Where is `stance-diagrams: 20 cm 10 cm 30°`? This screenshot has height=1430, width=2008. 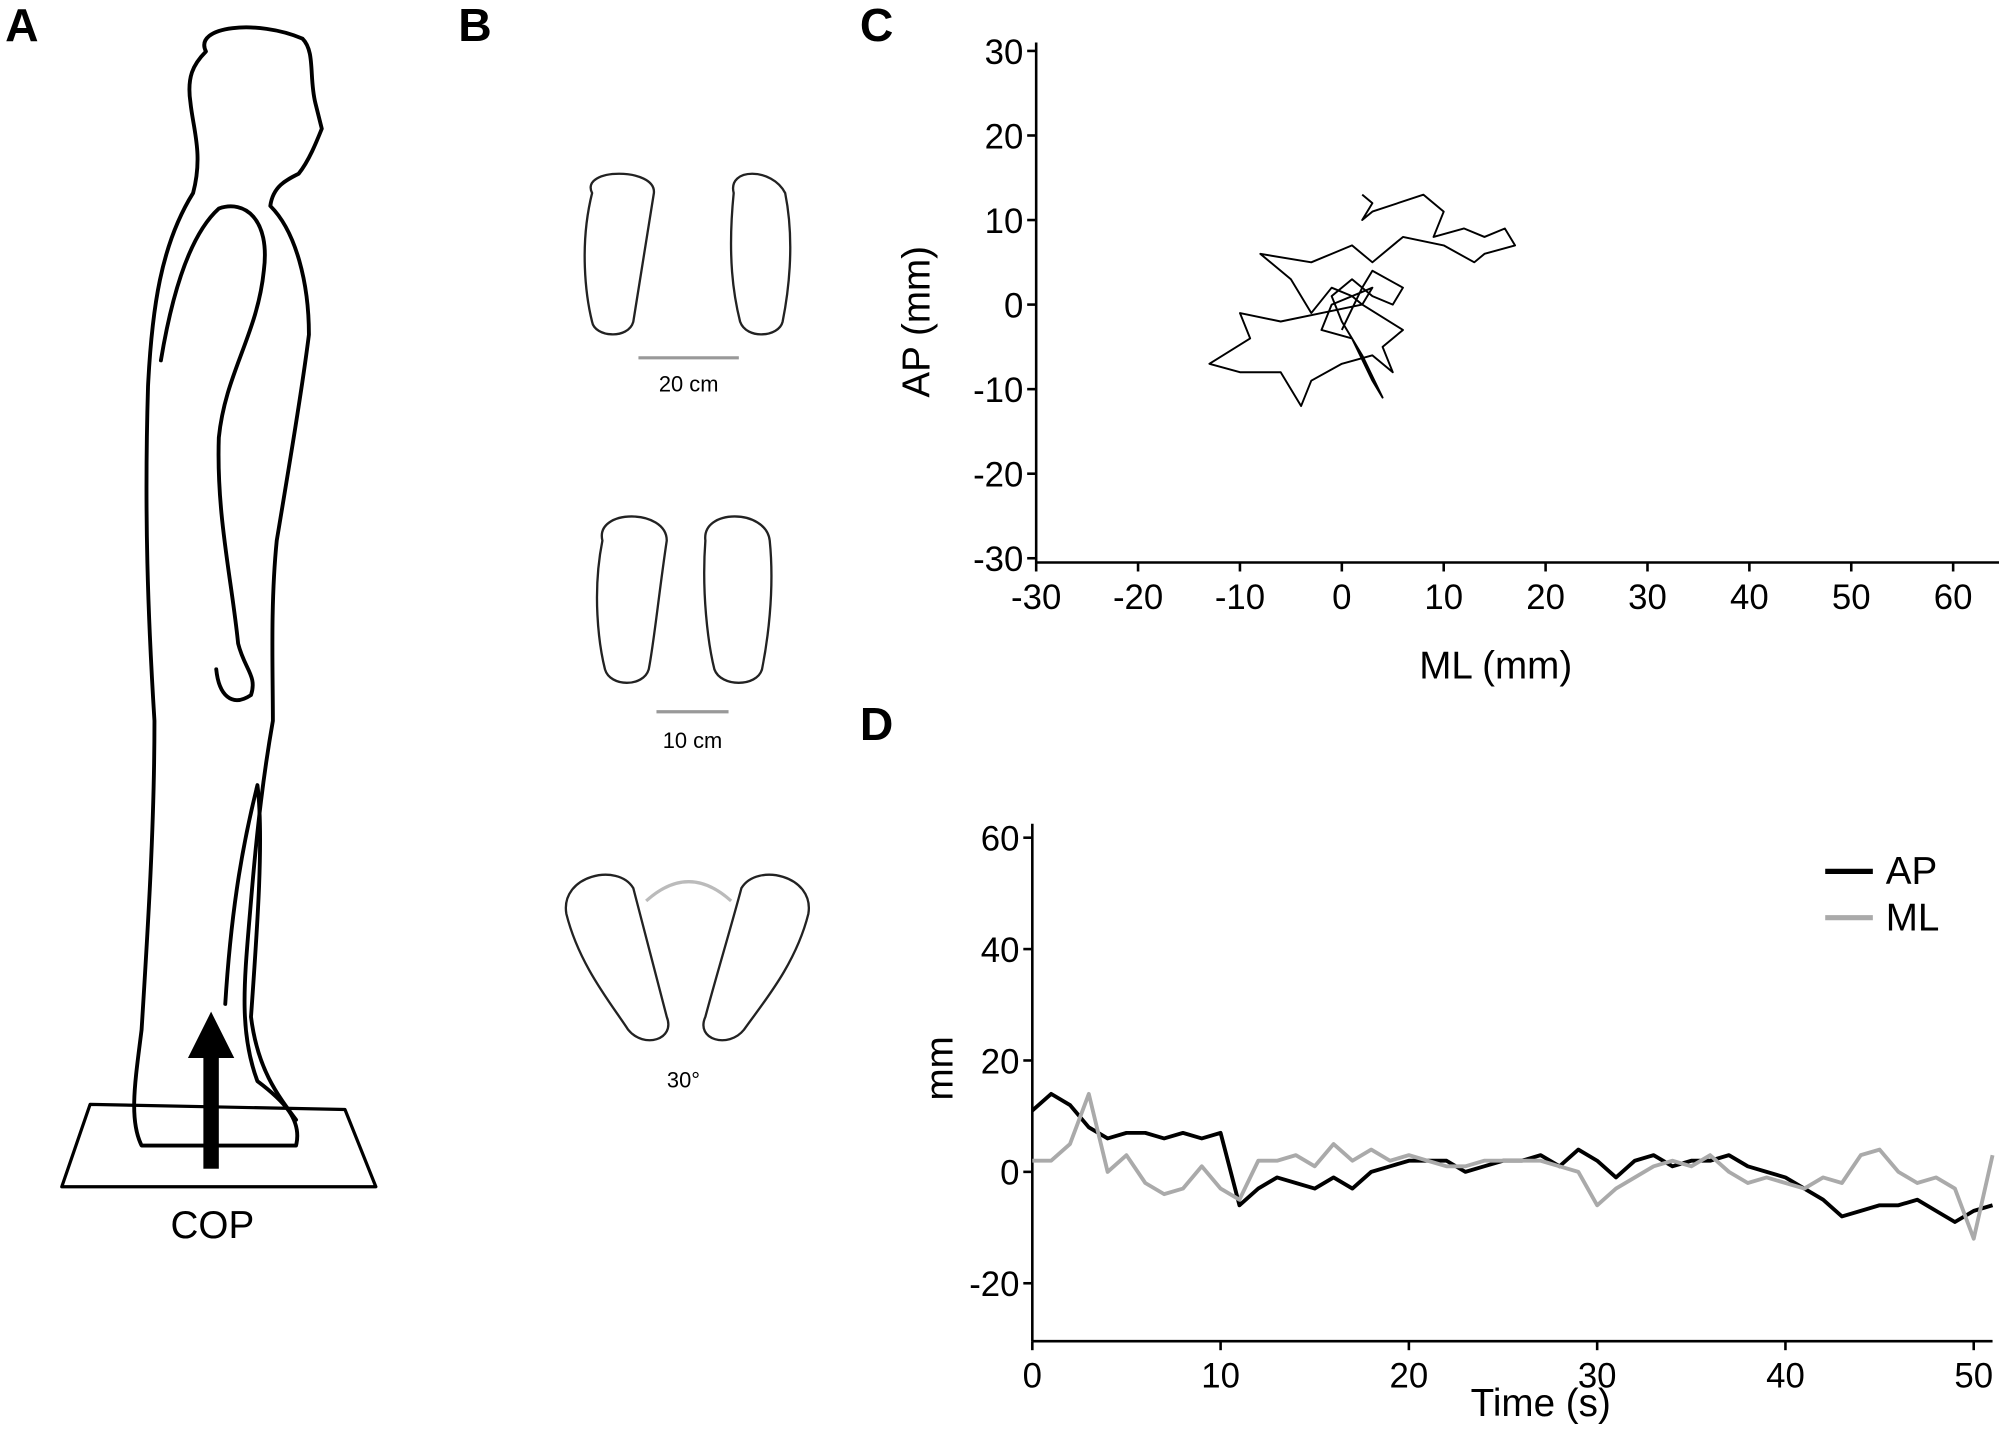
stance-diagrams: 20 cm 10 cm 30° is located at coordinates (687, 632).